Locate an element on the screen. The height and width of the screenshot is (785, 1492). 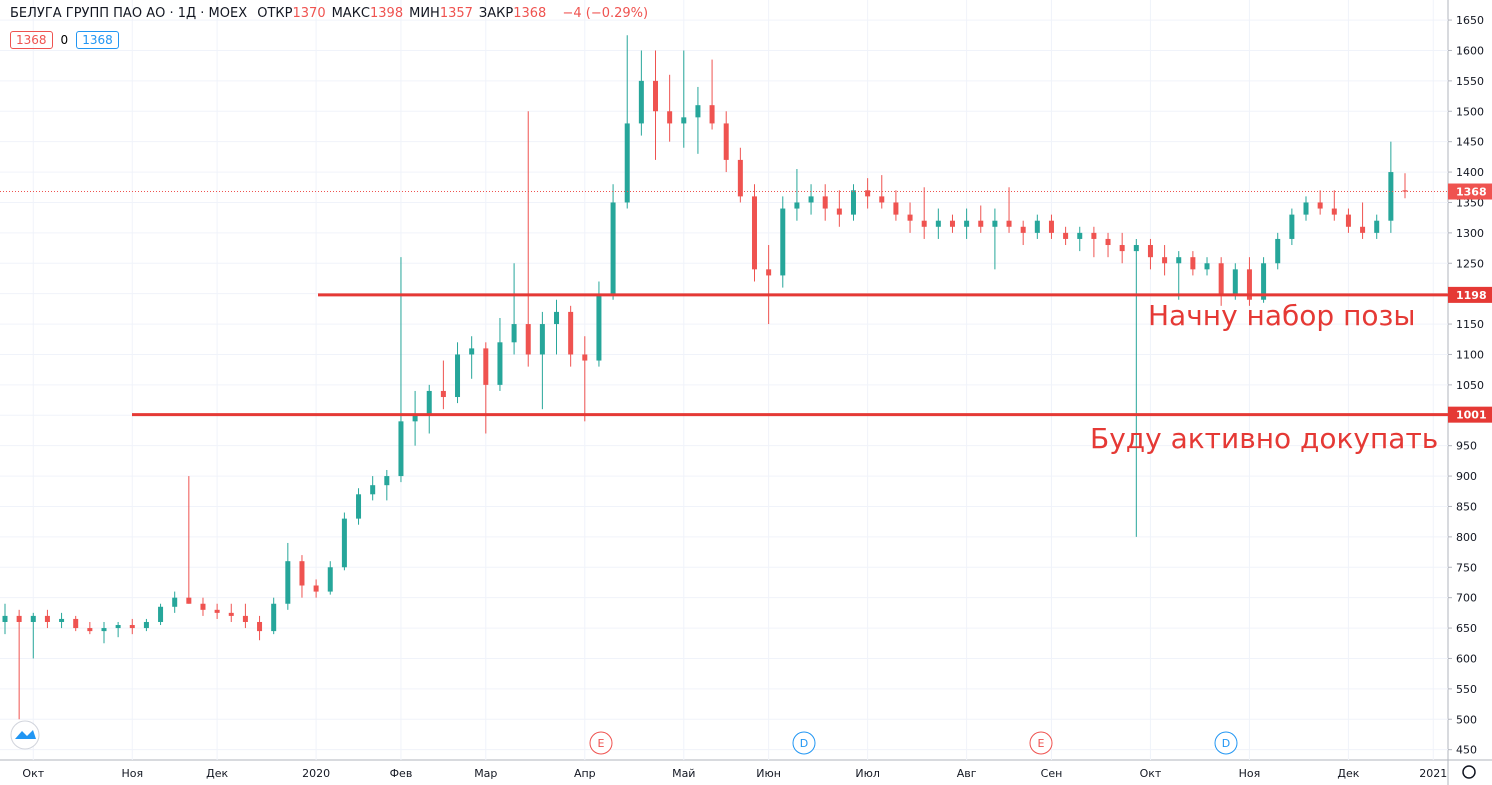
y-tick-label: 550 is located at coordinates (1466, 689).